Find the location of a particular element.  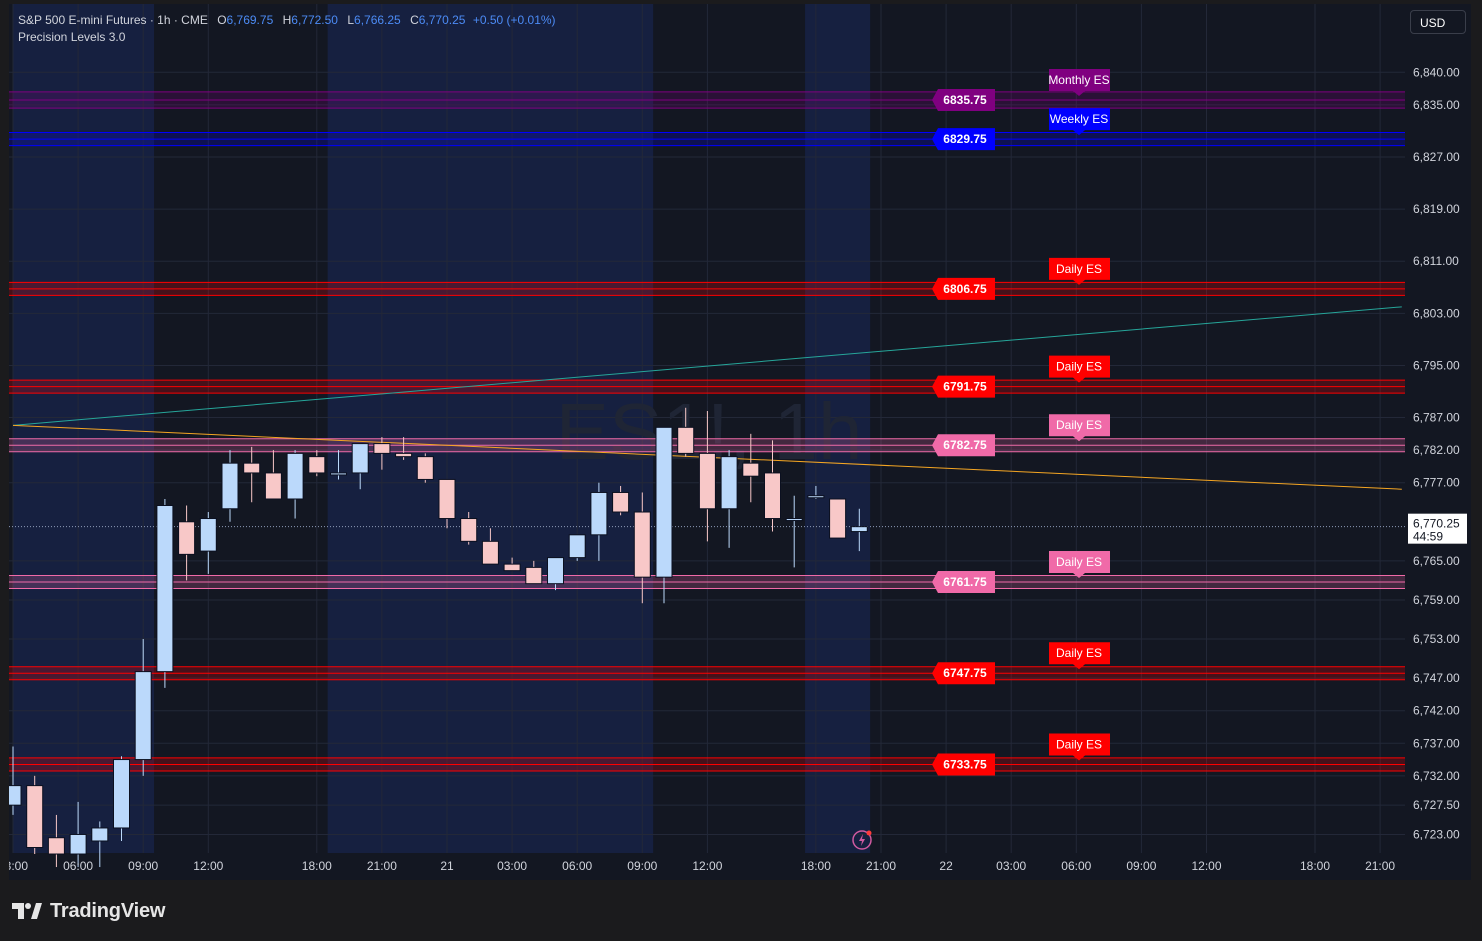

price-tag-text: 6761.75 is located at coordinates (965, 582).